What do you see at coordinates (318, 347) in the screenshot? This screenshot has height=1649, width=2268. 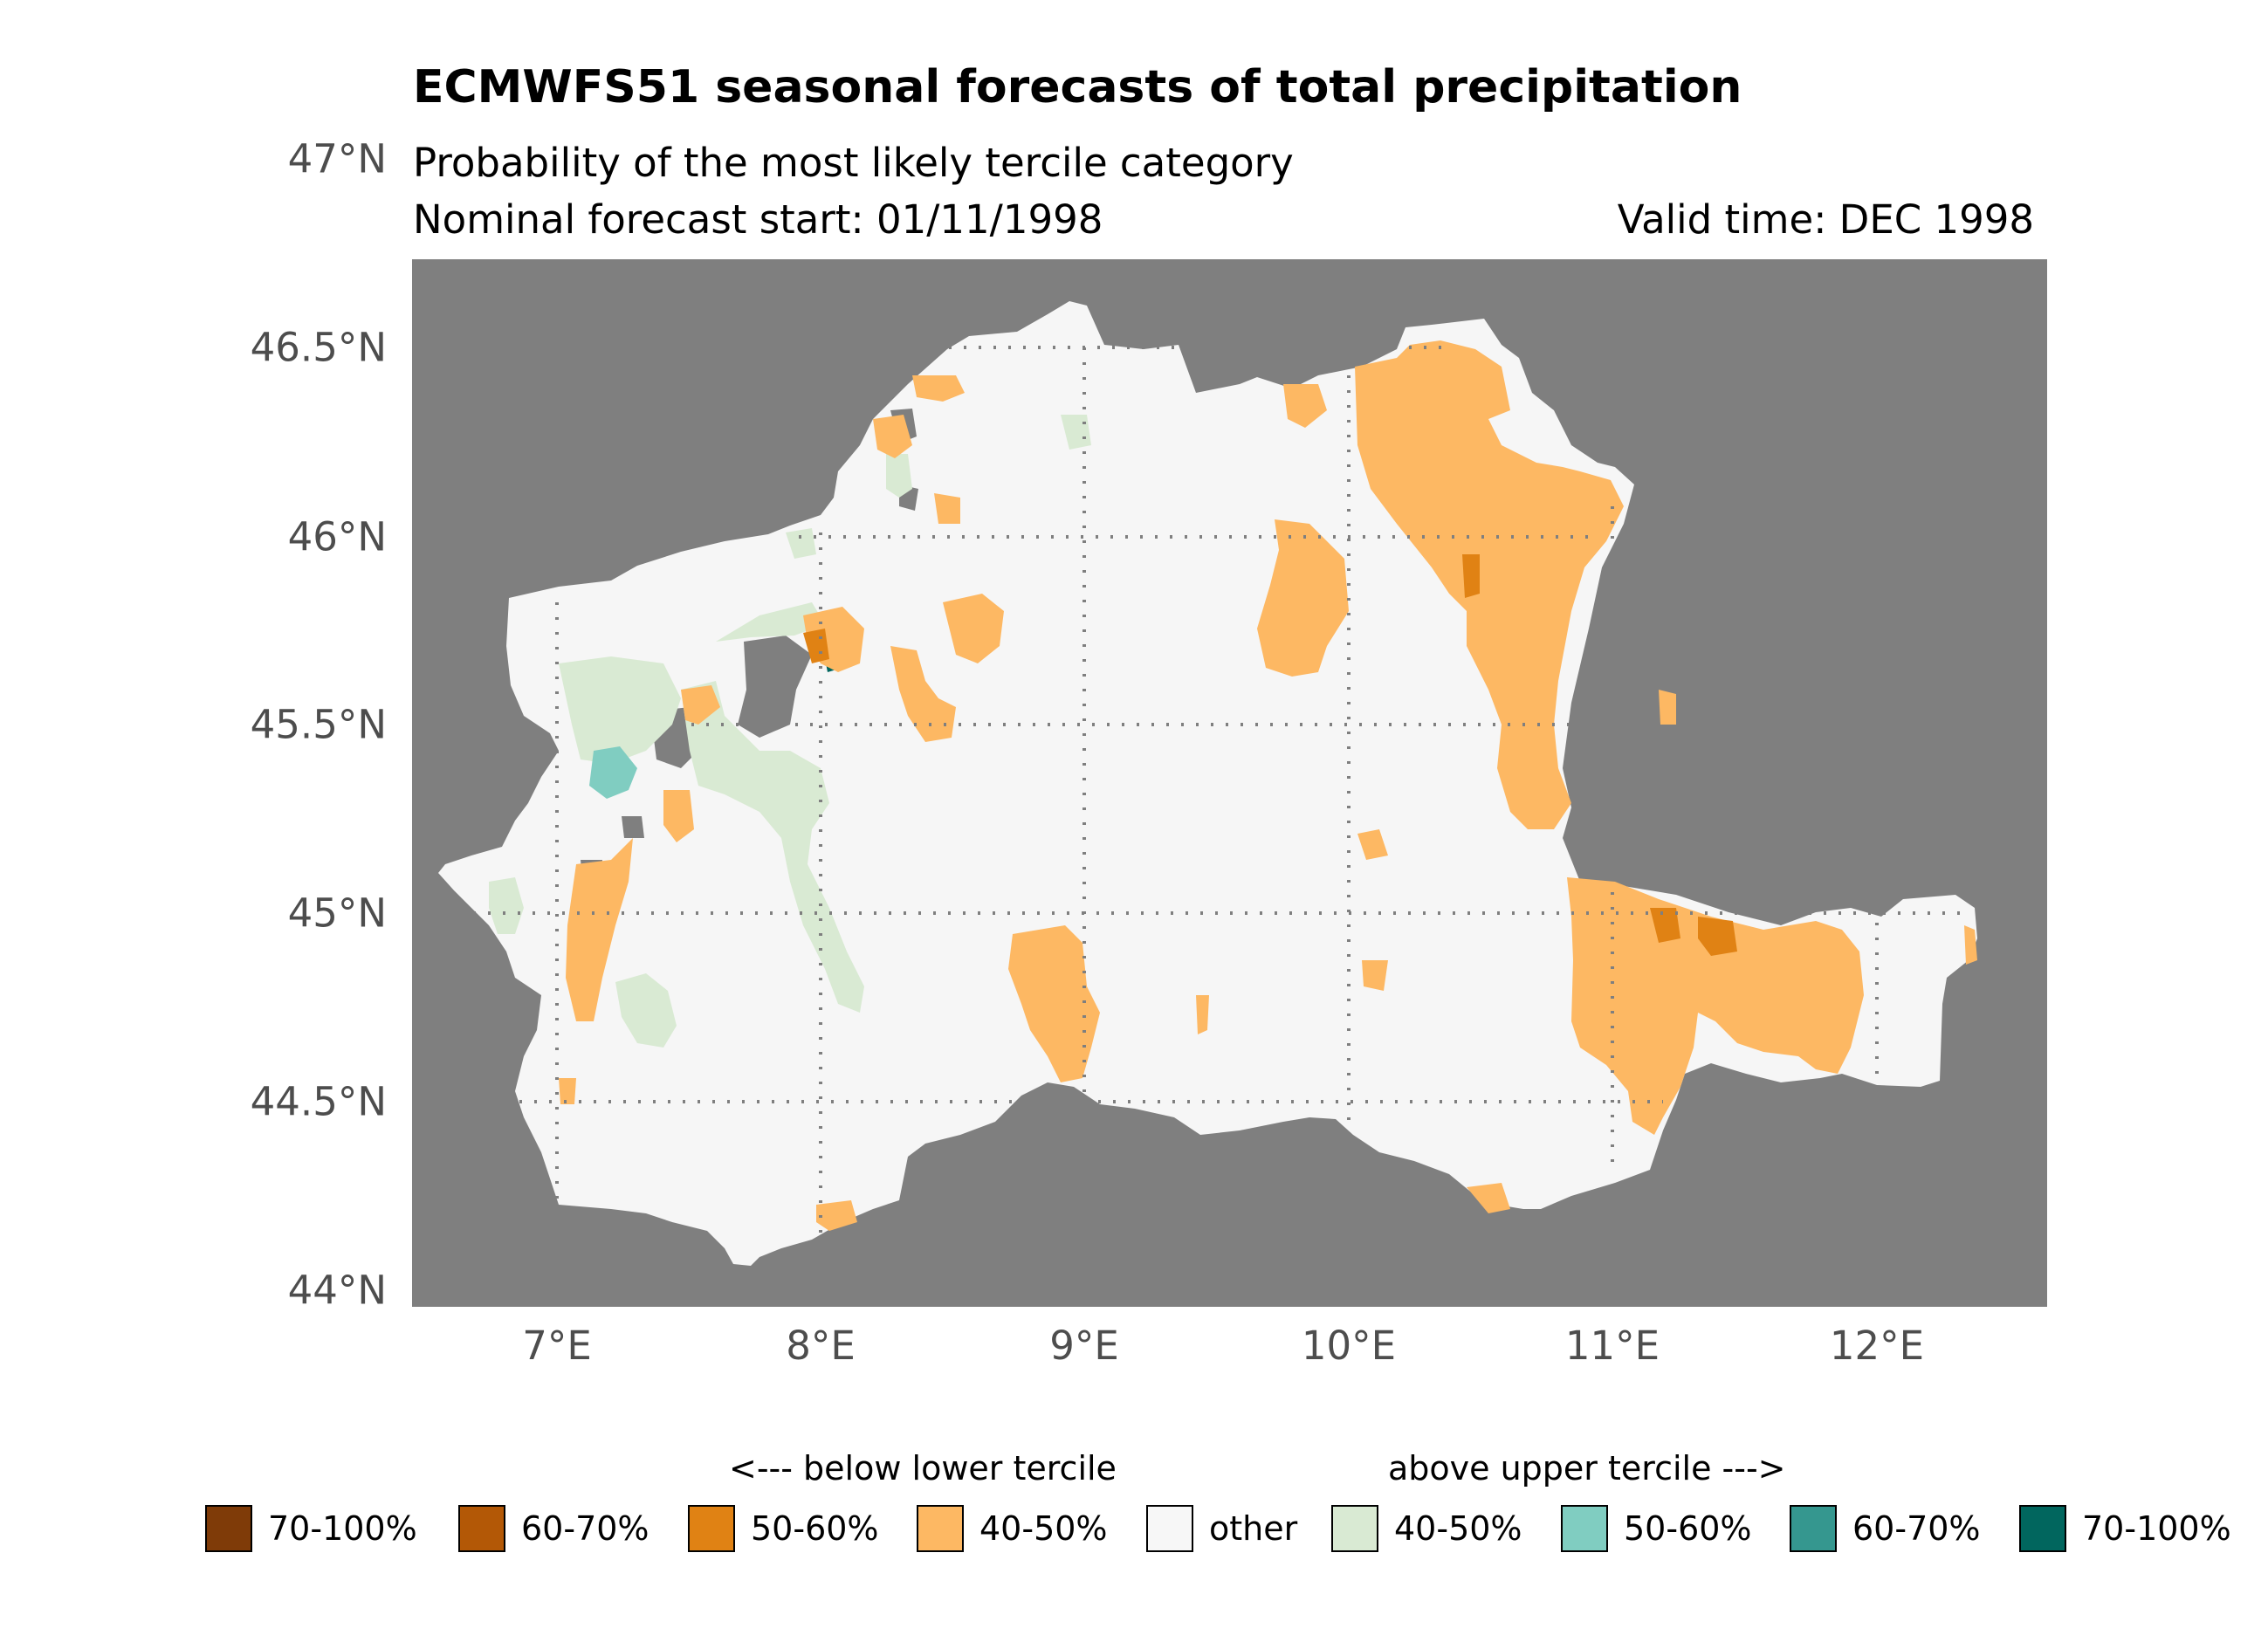 I see `y-tick-46-5: 46.5°N` at bounding box center [318, 347].